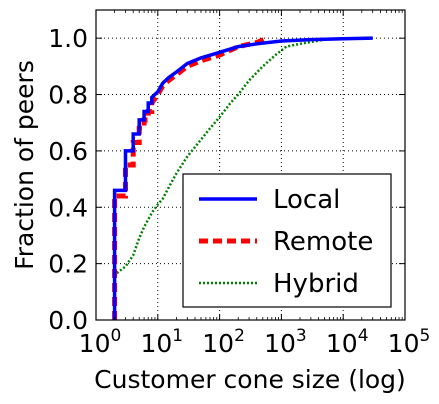 This screenshot has width=439, height=404. What do you see at coordinates (68, 207) in the screenshot?
I see `y-tick-label: 0.4` at bounding box center [68, 207].